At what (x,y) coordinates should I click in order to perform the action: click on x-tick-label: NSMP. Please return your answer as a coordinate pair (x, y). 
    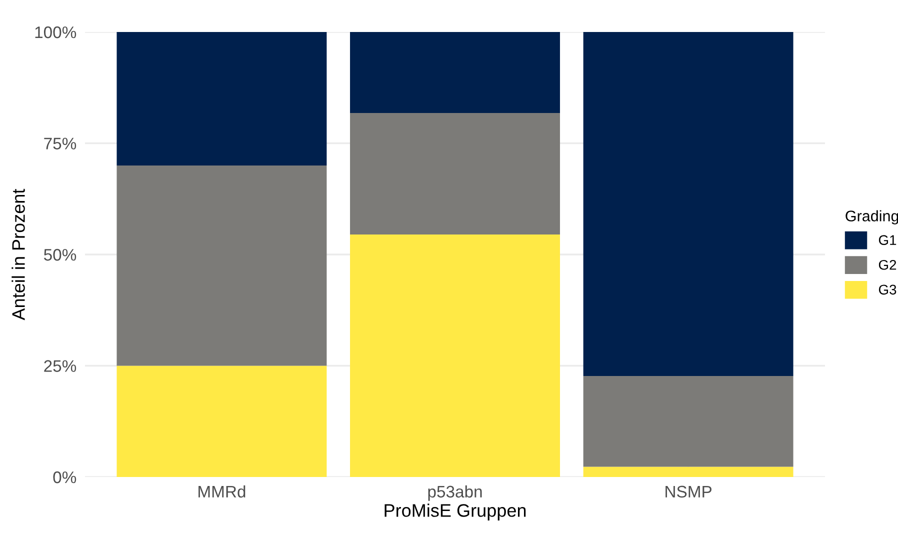
    Looking at the image, I should click on (689, 492).